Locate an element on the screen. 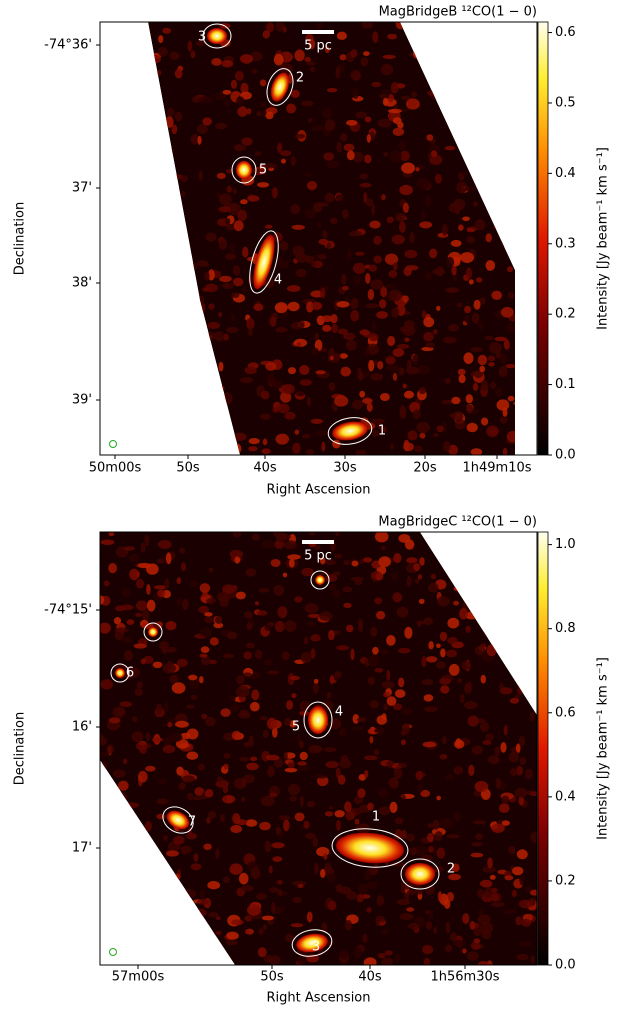 The width and height of the screenshot is (625, 1011). source-label: 5 is located at coordinates (263, 170).